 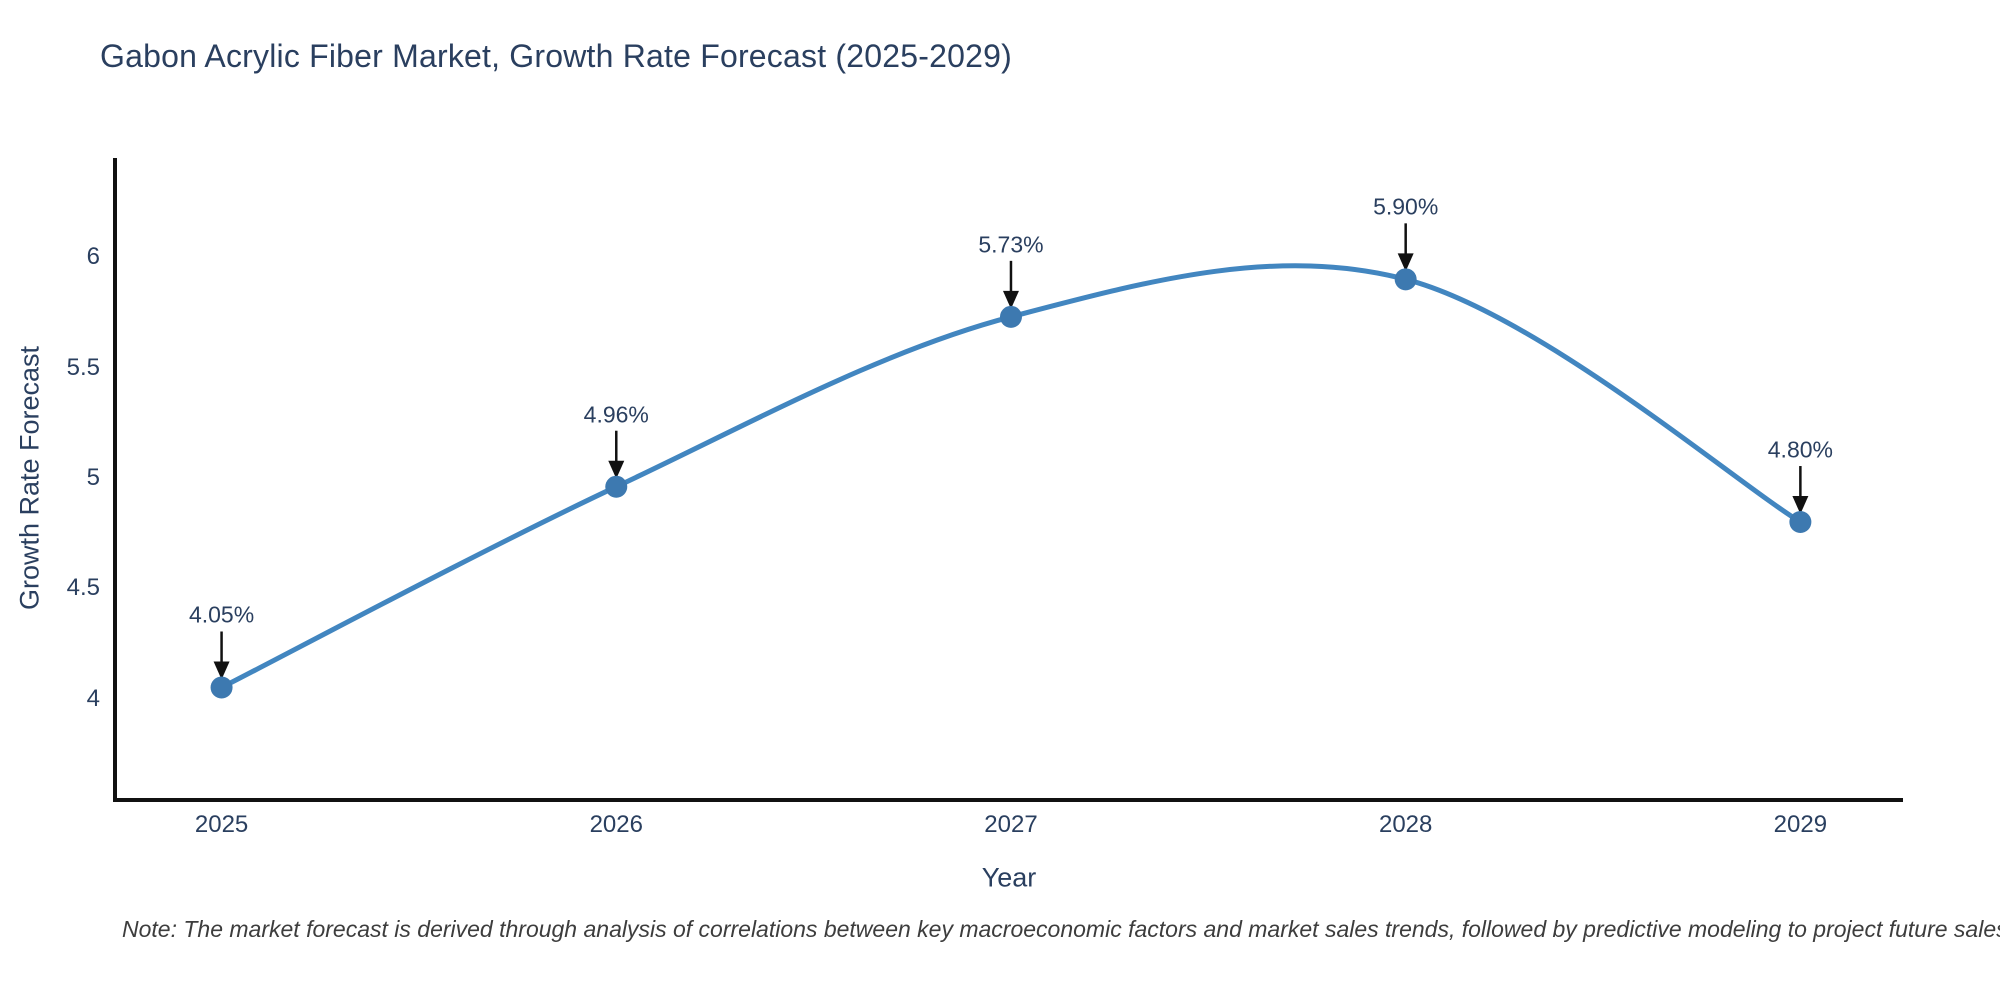 I want to click on data-point-label-2029: 4.80%, so click(x=1800, y=449).